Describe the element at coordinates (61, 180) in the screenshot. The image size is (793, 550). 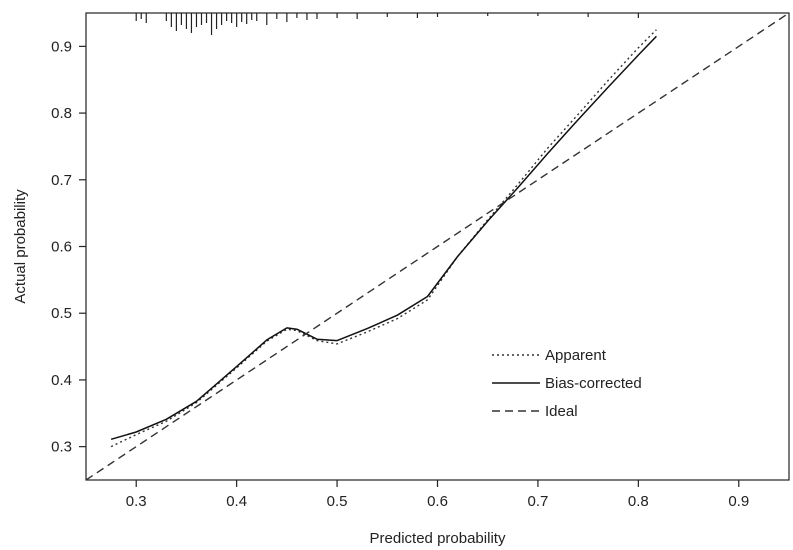
I see `y-tick-label: 0.7` at that location.